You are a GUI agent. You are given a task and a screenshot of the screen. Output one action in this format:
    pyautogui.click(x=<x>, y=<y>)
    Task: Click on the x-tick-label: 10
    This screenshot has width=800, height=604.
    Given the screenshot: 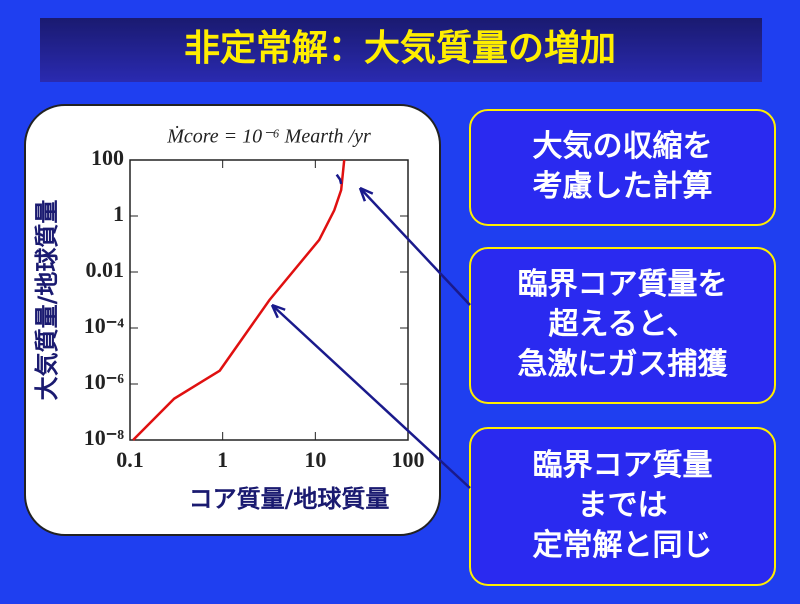 What is the action you would take?
    pyautogui.click(x=315, y=459)
    